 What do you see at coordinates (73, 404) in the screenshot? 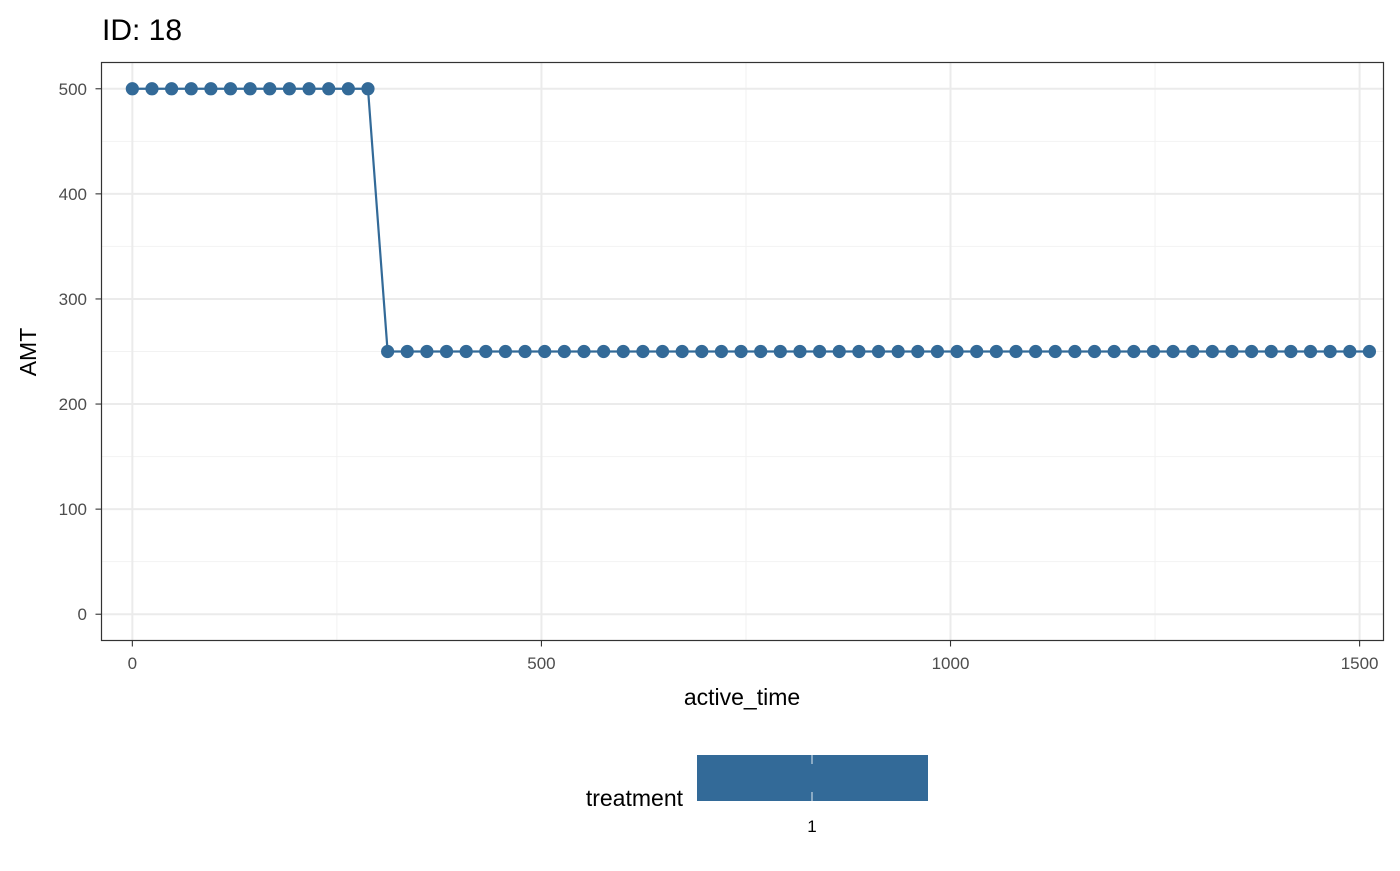
I see `y-tick-label: 200` at bounding box center [73, 404].